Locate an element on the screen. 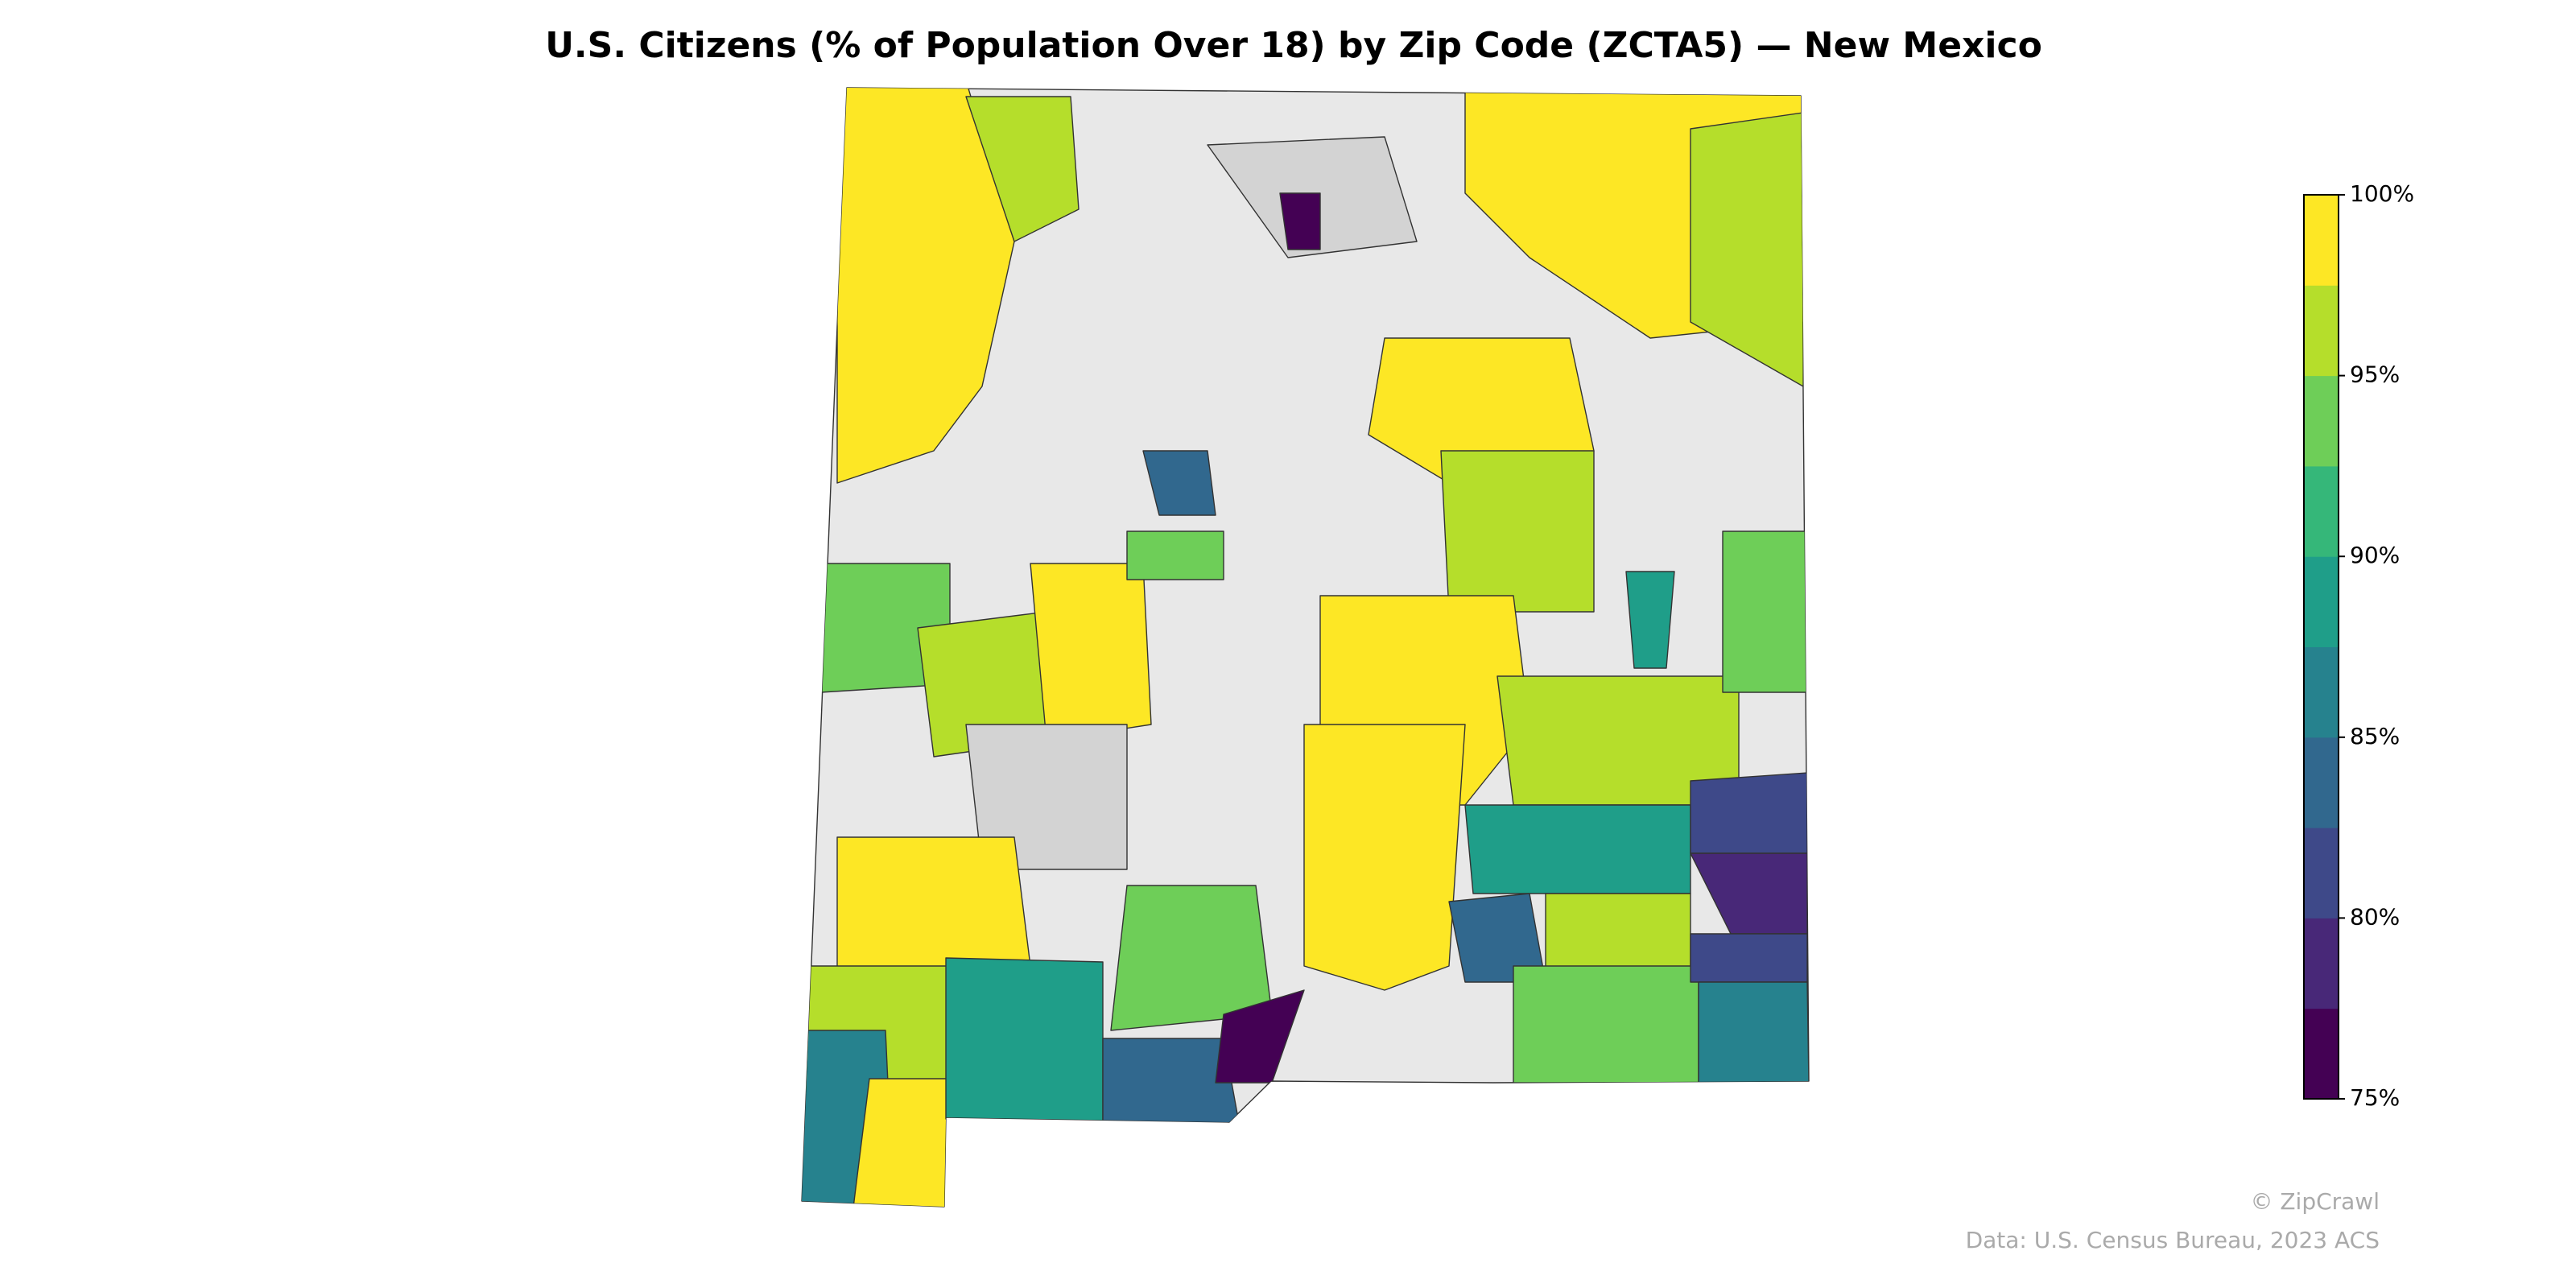  colorbar-tick-label: 80% is located at coordinates (2375, 916).